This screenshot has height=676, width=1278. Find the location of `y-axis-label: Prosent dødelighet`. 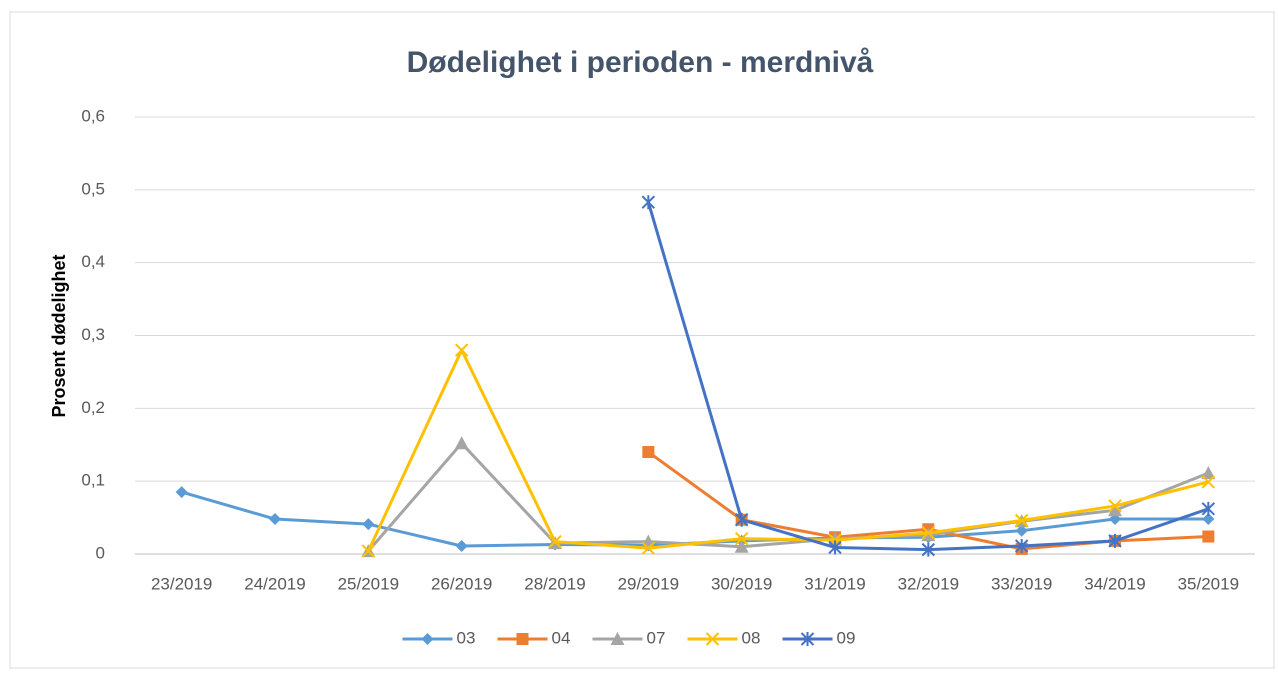

y-axis-label: Prosent dødelighet is located at coordinates (59, 335).